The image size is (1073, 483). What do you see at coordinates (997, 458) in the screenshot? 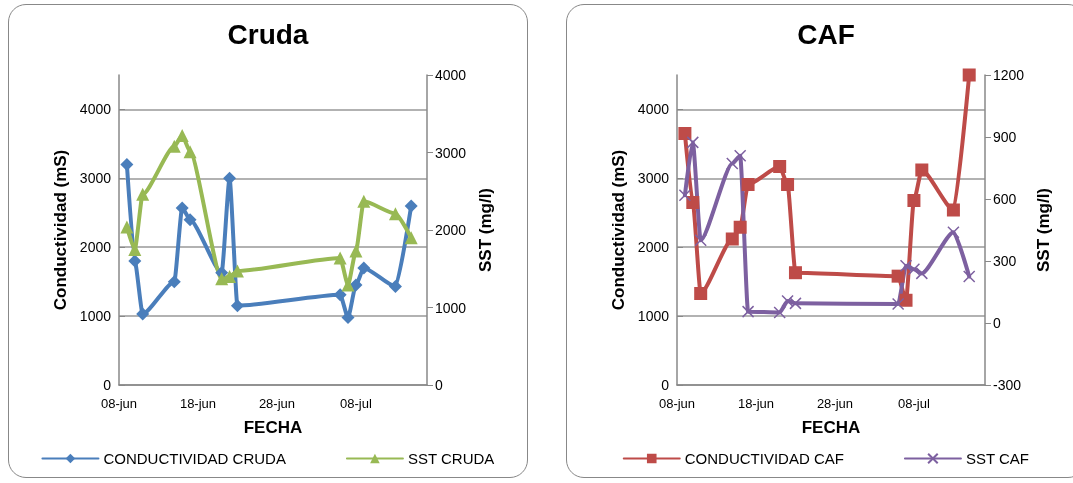
I see `legend-label: SST CAF` at bounding box center [997, 458].